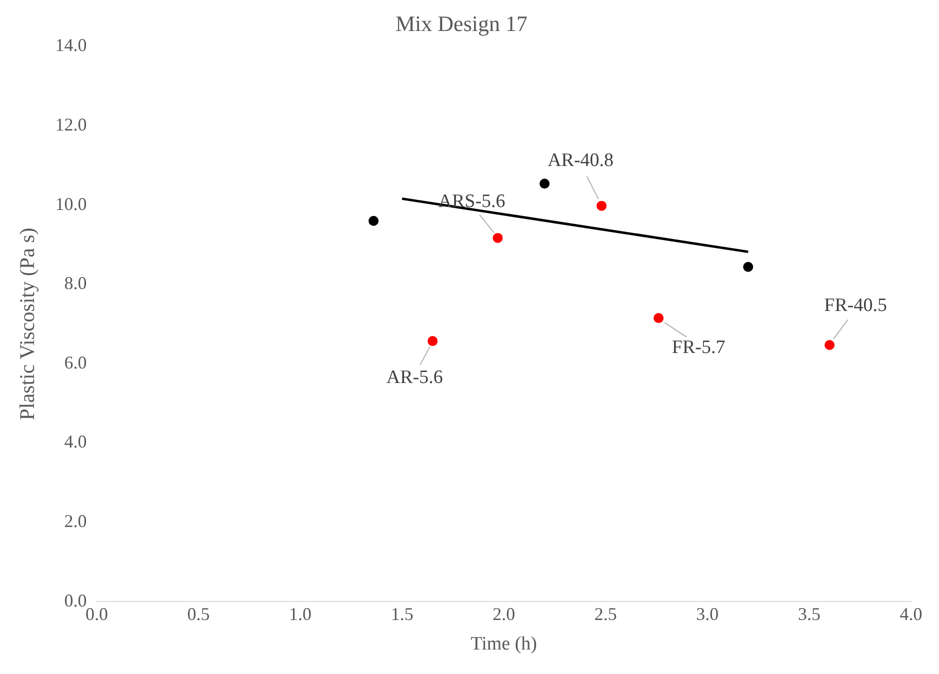 Image resolution: width=939 pixels, height=674 pixels. Describe the element at coordinates (198, 614) in the screenshot. I see `x-tick-label: 0.5` at that location.